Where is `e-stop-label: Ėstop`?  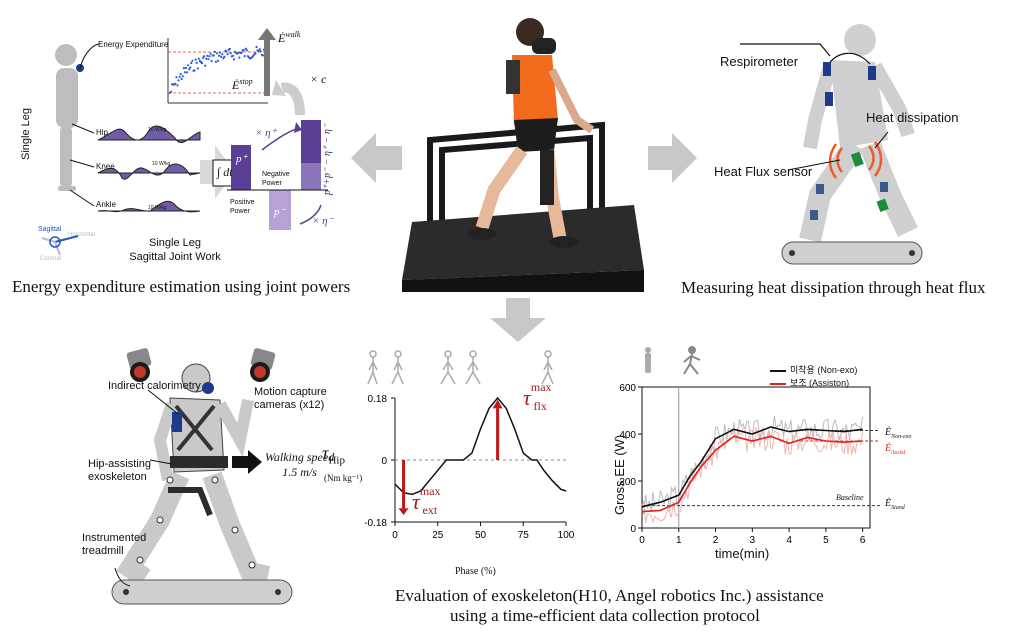 e-stop-label: Ėstop is located at coordinates (242, 84).